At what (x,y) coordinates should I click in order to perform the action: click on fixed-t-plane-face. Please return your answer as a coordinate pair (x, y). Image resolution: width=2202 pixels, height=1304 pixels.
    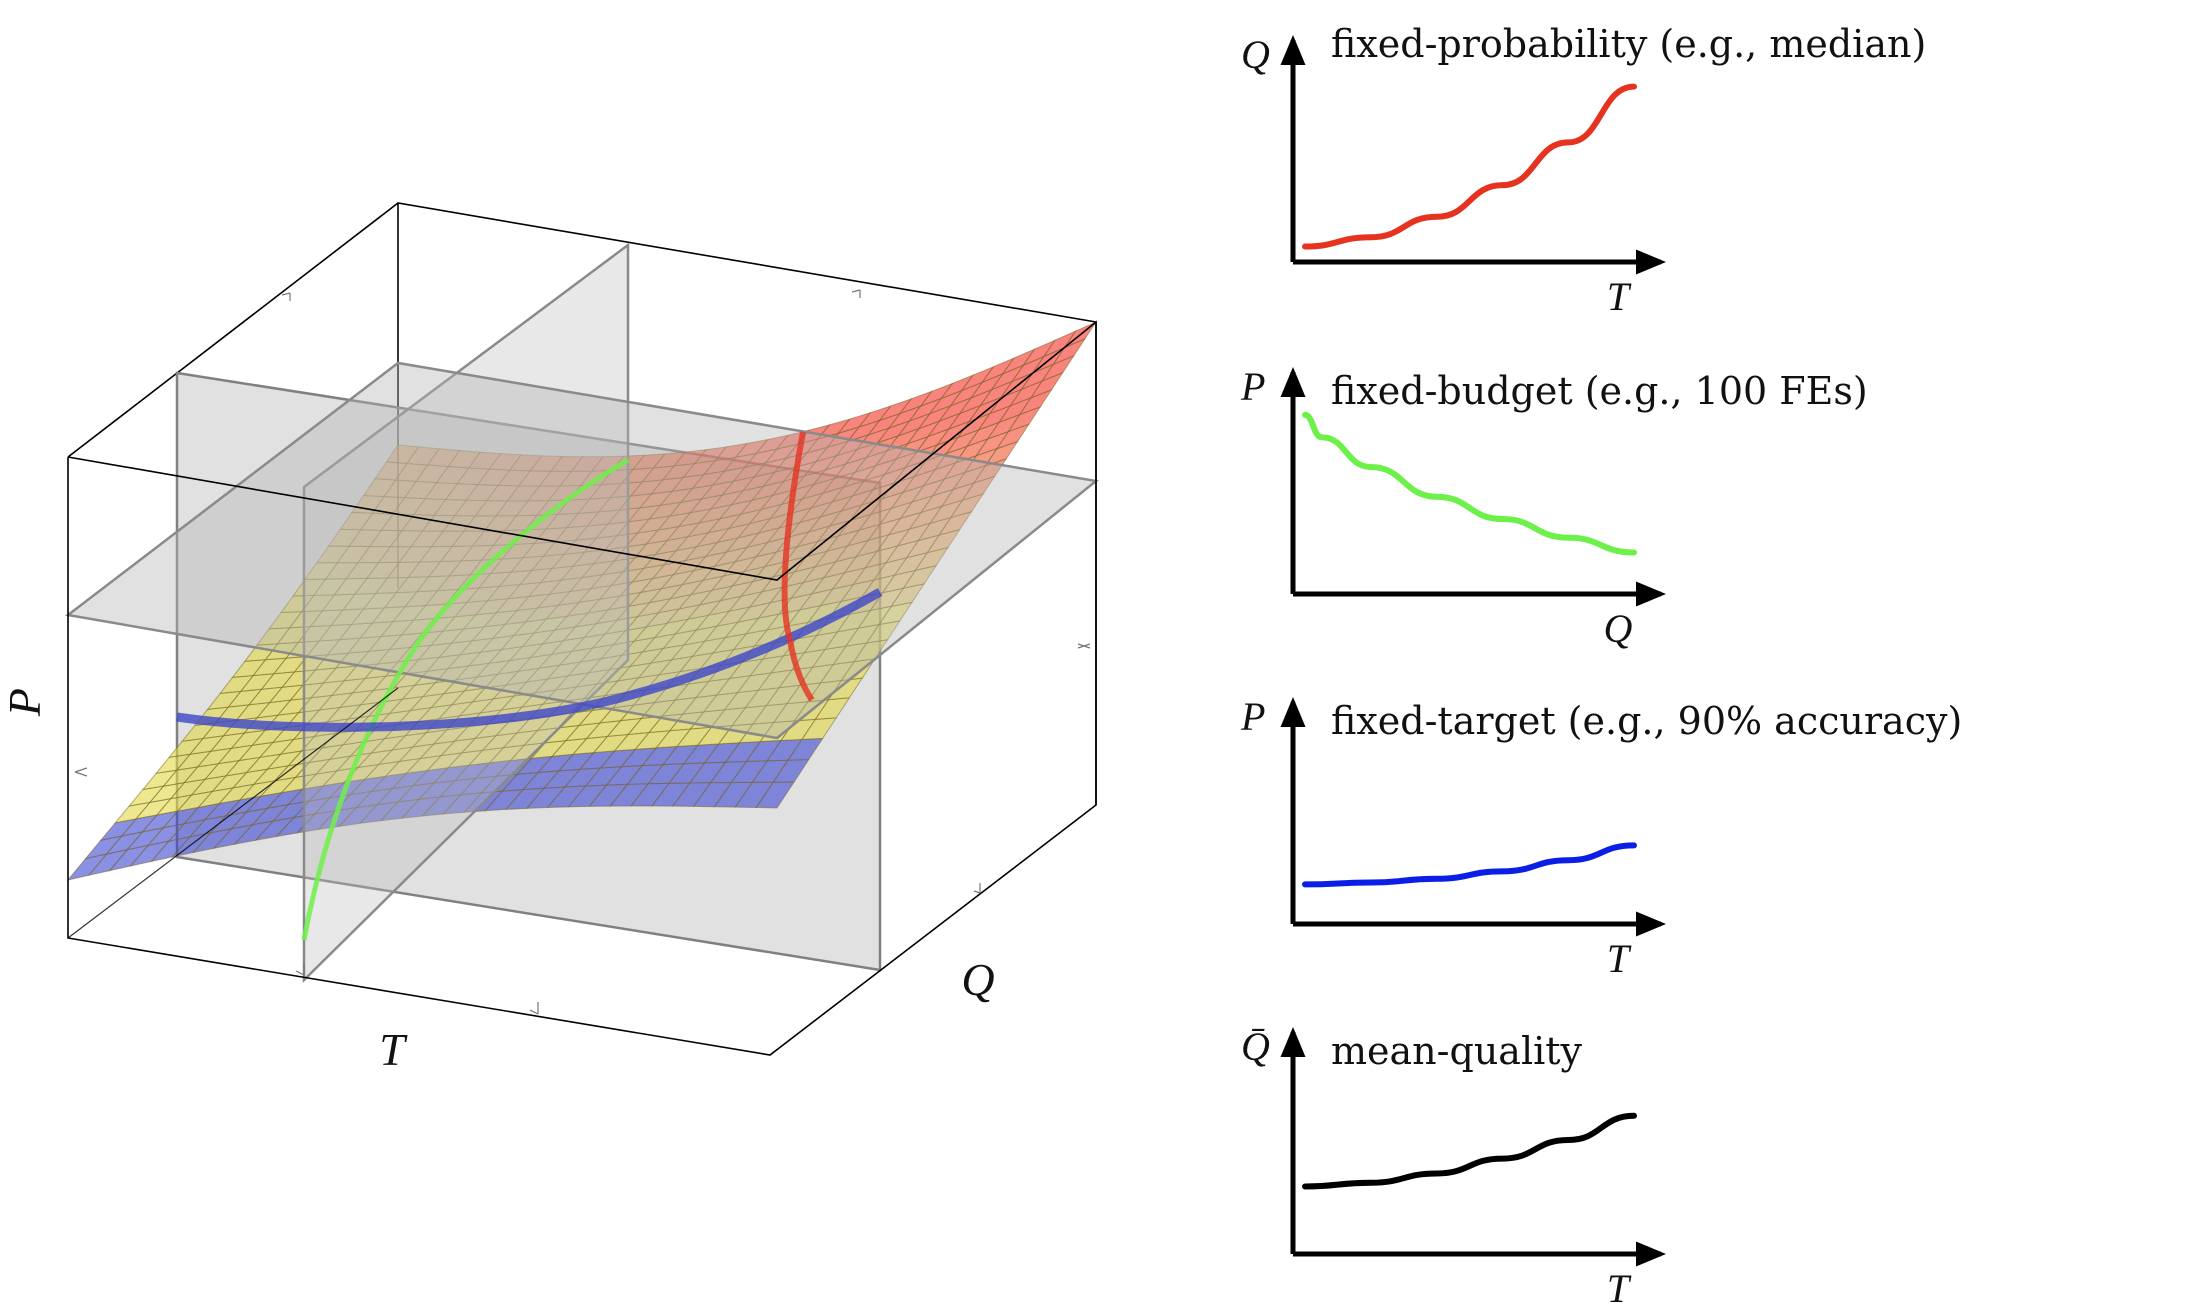
    Looking at the image, I should click on (466, 612).